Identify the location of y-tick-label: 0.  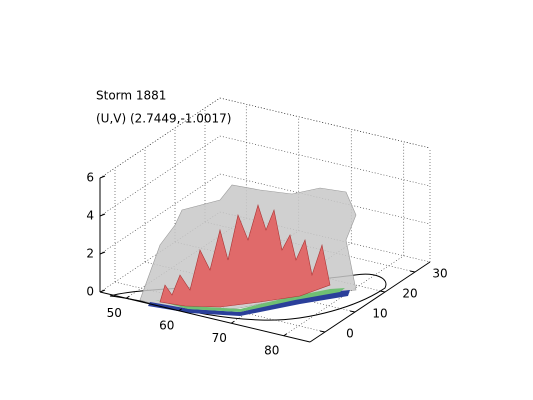
(350, 334).